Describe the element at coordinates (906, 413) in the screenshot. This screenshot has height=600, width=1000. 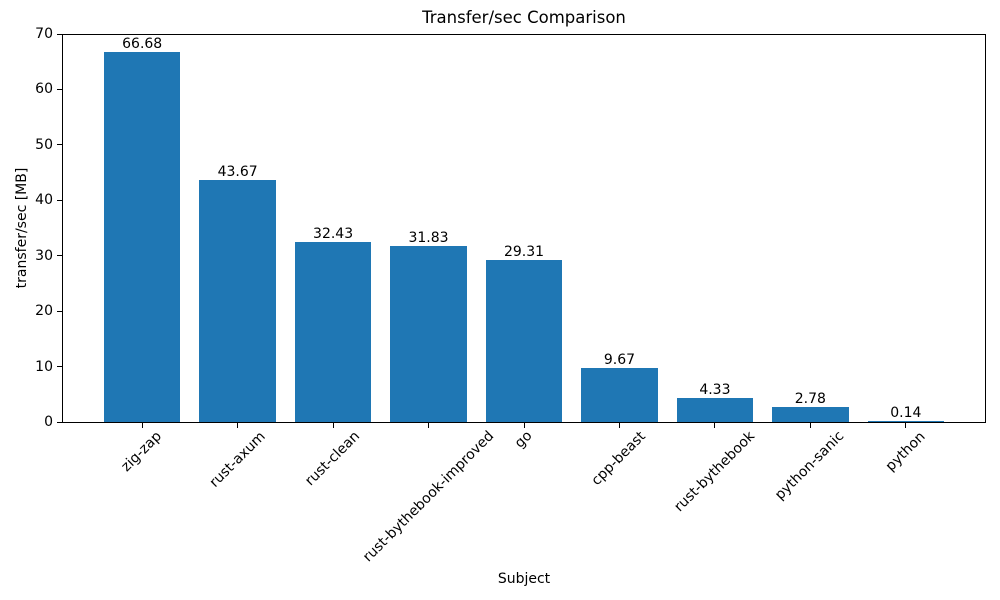
I see `bar-value-label: 0.14` at that location.